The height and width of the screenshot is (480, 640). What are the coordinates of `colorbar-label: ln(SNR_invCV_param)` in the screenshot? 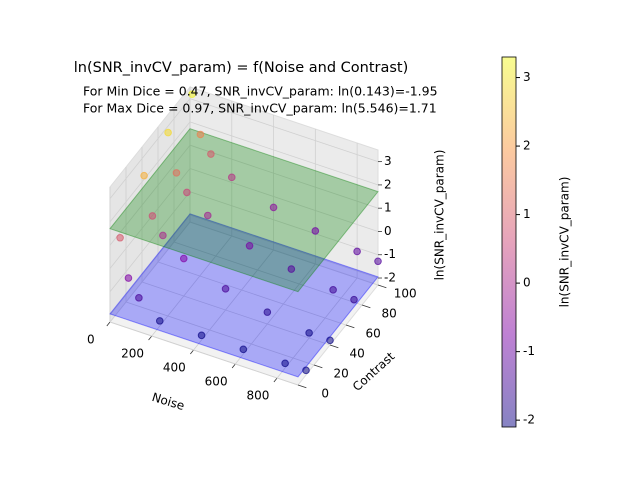 It's located at (565, 242).